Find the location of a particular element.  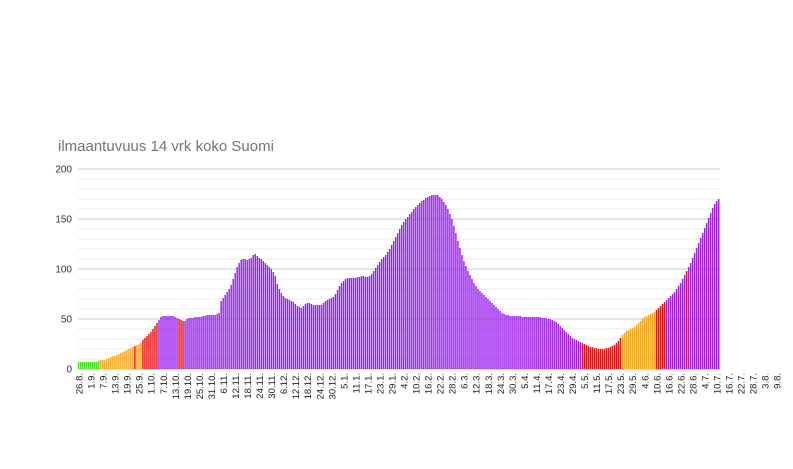

x-tick-label: 10.2. is located at coordinates (417, 383).